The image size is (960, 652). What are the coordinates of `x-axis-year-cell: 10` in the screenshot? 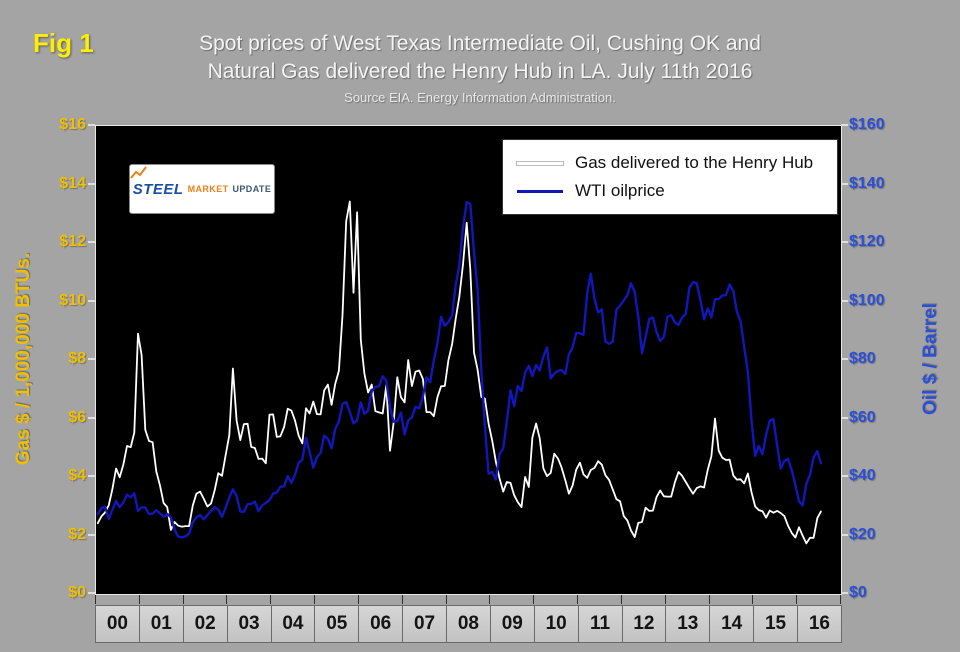 It's located at (556, 624).